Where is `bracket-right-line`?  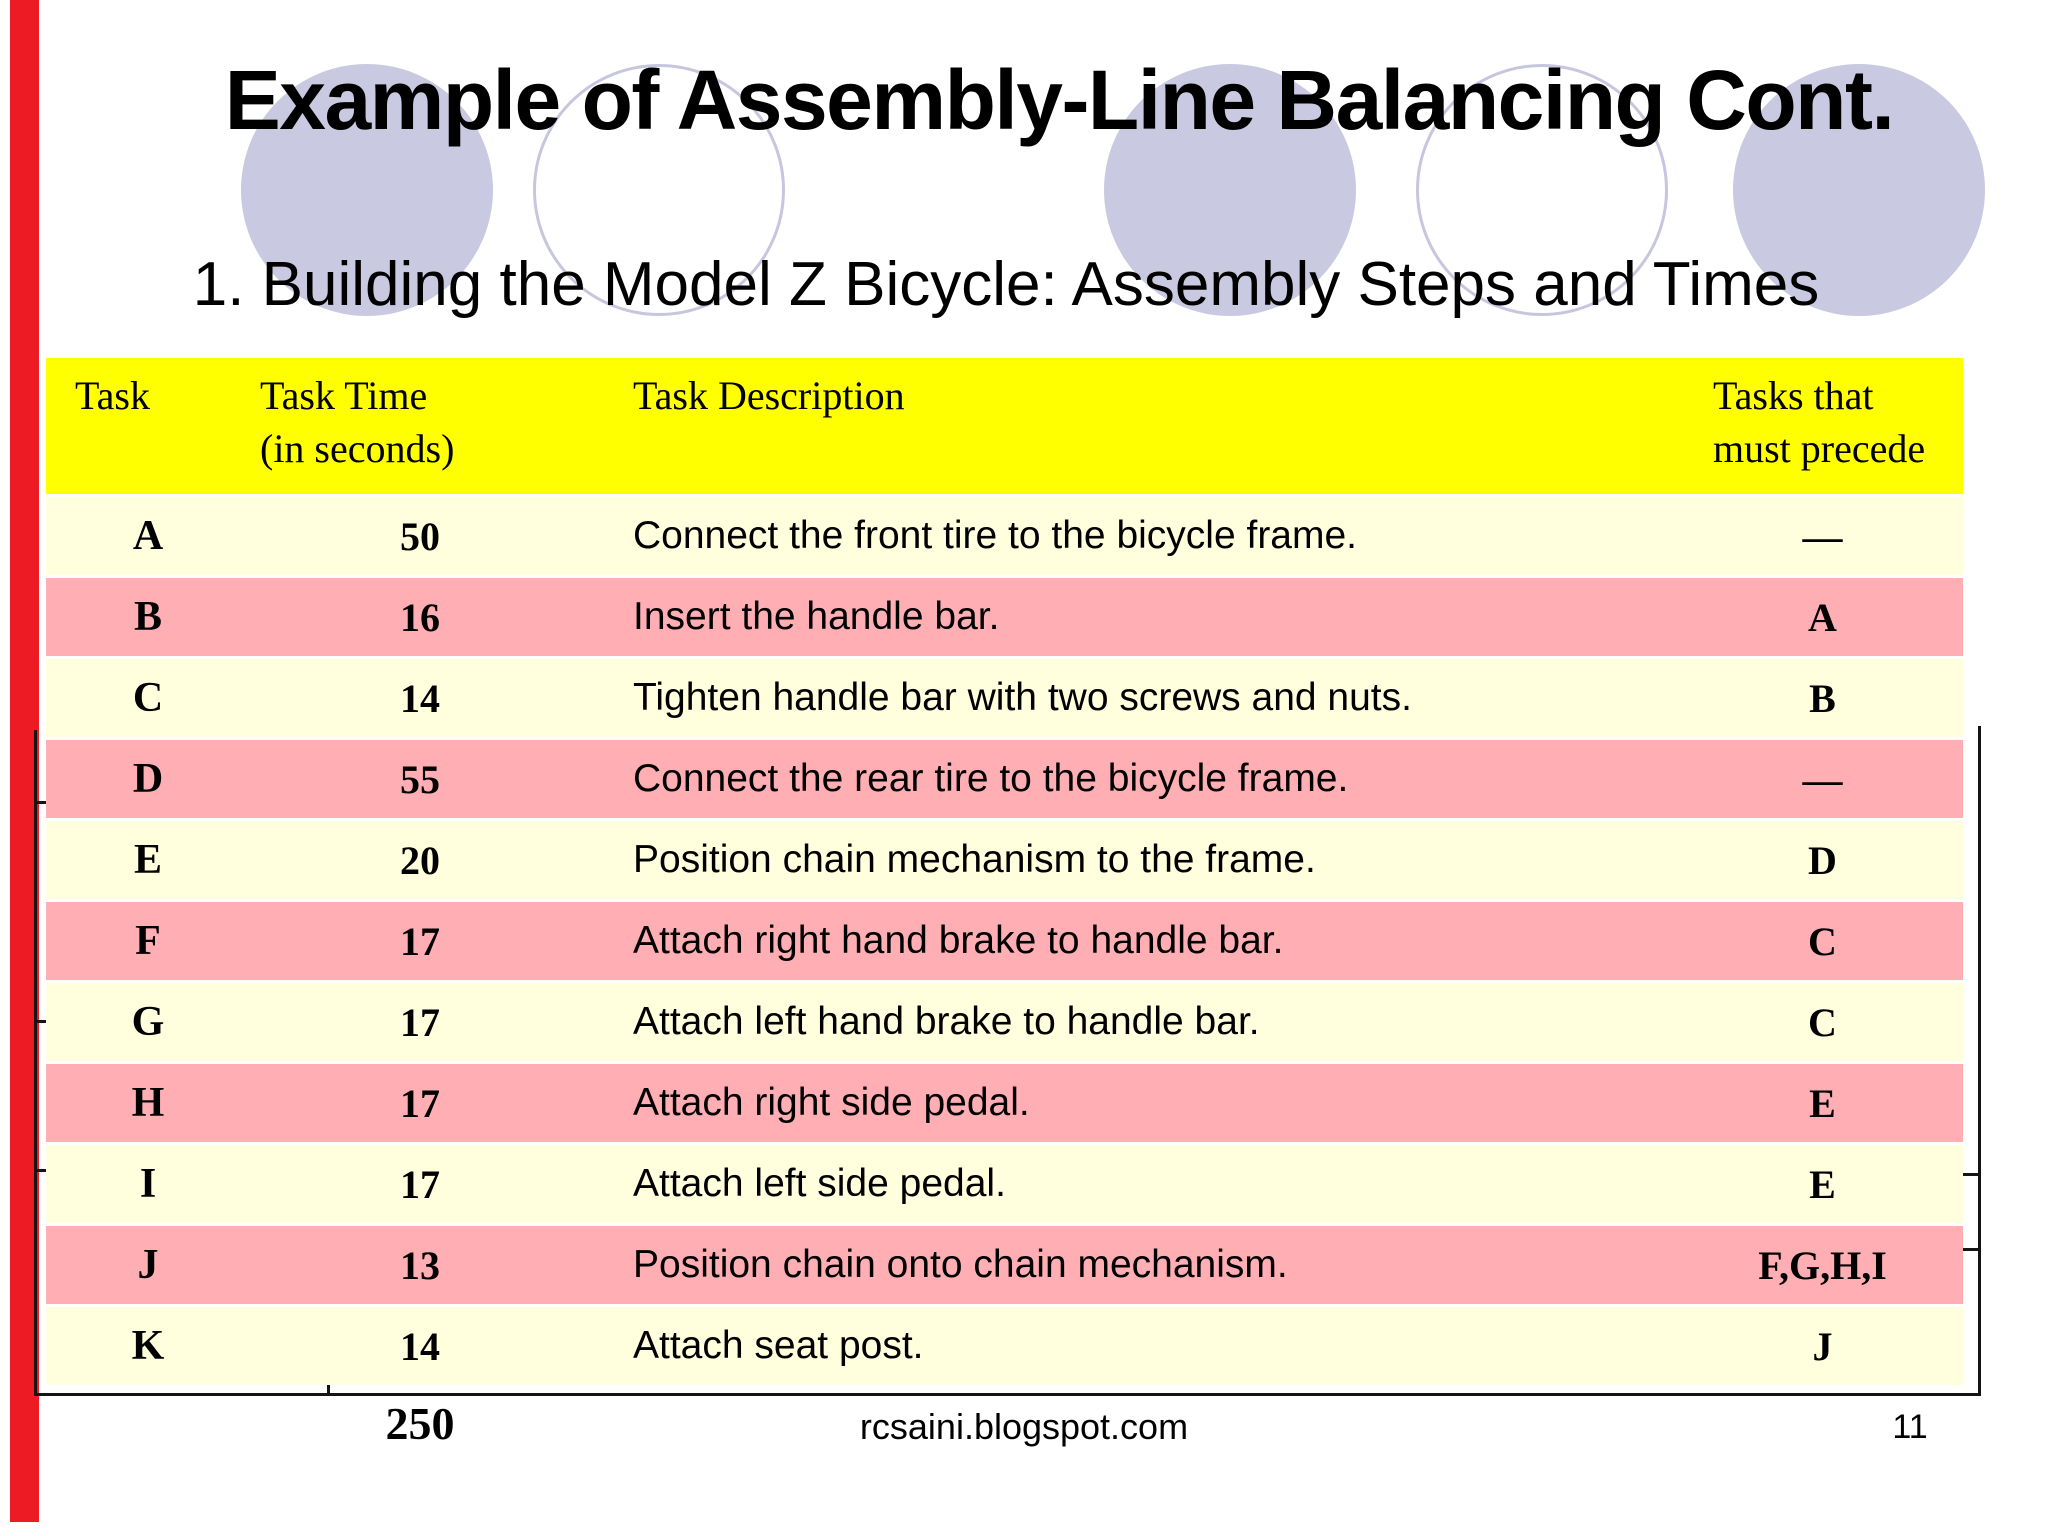 bracket-right-line is located at coordinates (1979, 1061).